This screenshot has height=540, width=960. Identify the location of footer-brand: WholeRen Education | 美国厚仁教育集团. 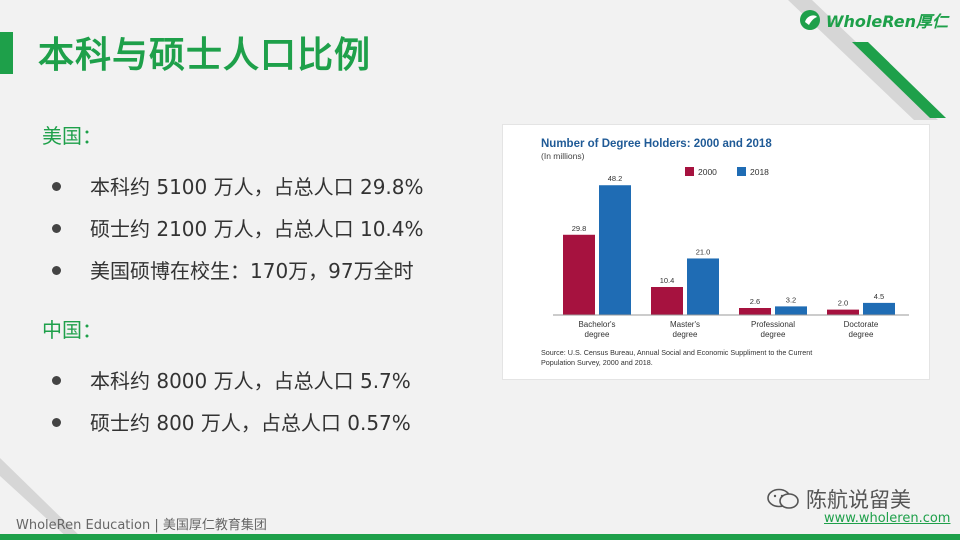
(141, 525).